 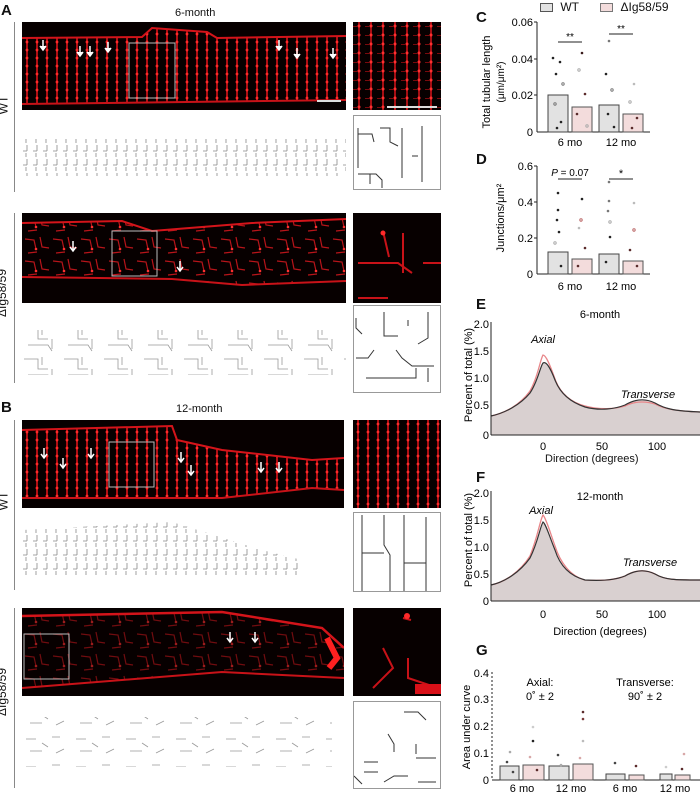 I want to click on chart-e-ylabel: Percent of total (%), so click(x=469, y=375).